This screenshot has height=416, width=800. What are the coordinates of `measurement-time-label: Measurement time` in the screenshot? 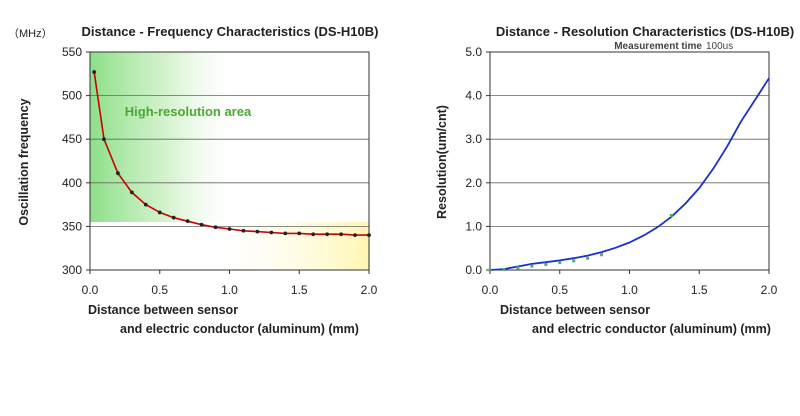 It's located at (658, 46).